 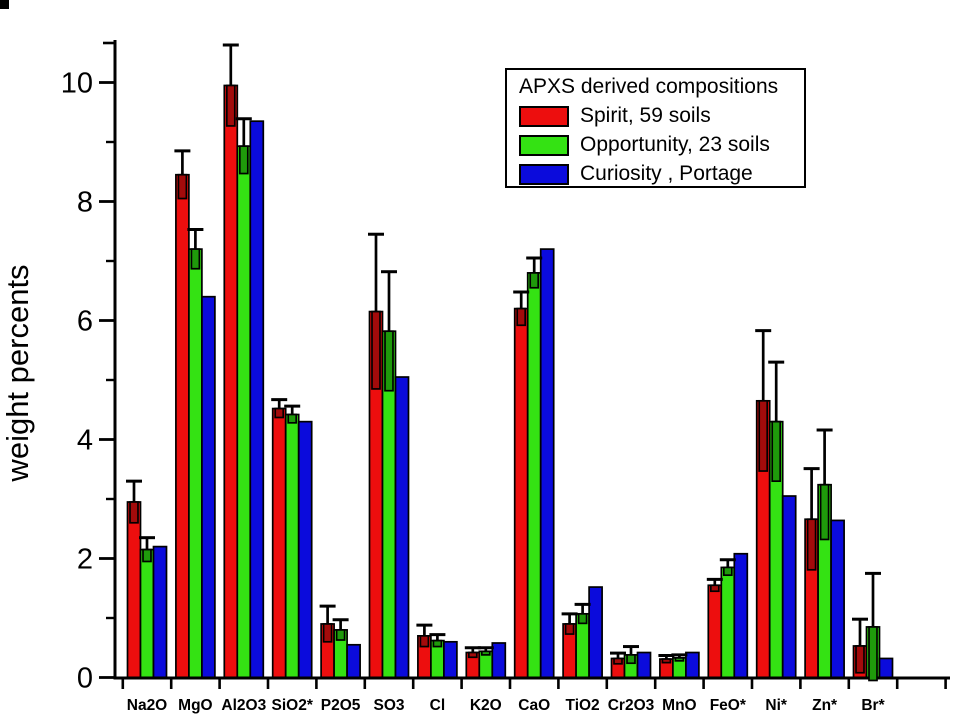 I want to click on y-tick-label: 6, so click(x=85, y=322).